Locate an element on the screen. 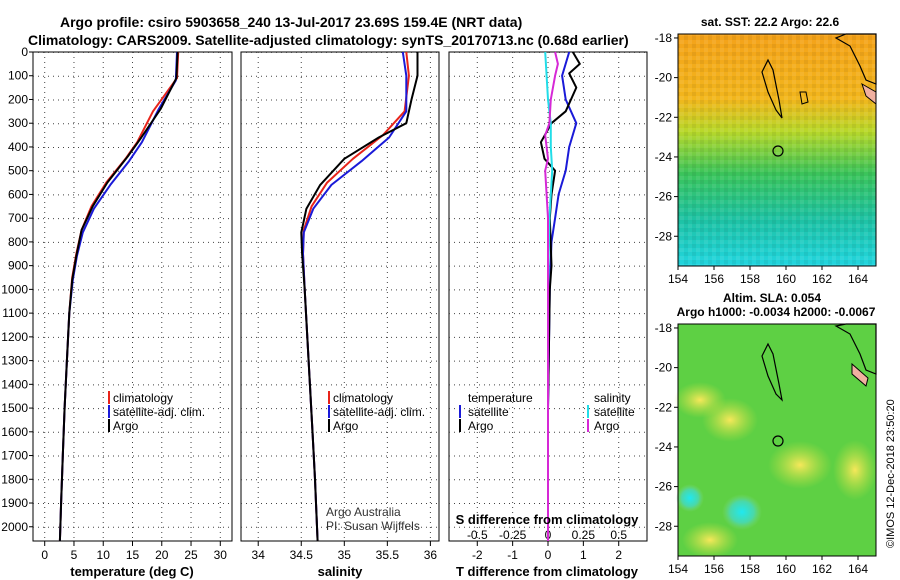 This screenshot has height=580, width=900. y-tick-label: 600 is located at coordinates (18, 194).